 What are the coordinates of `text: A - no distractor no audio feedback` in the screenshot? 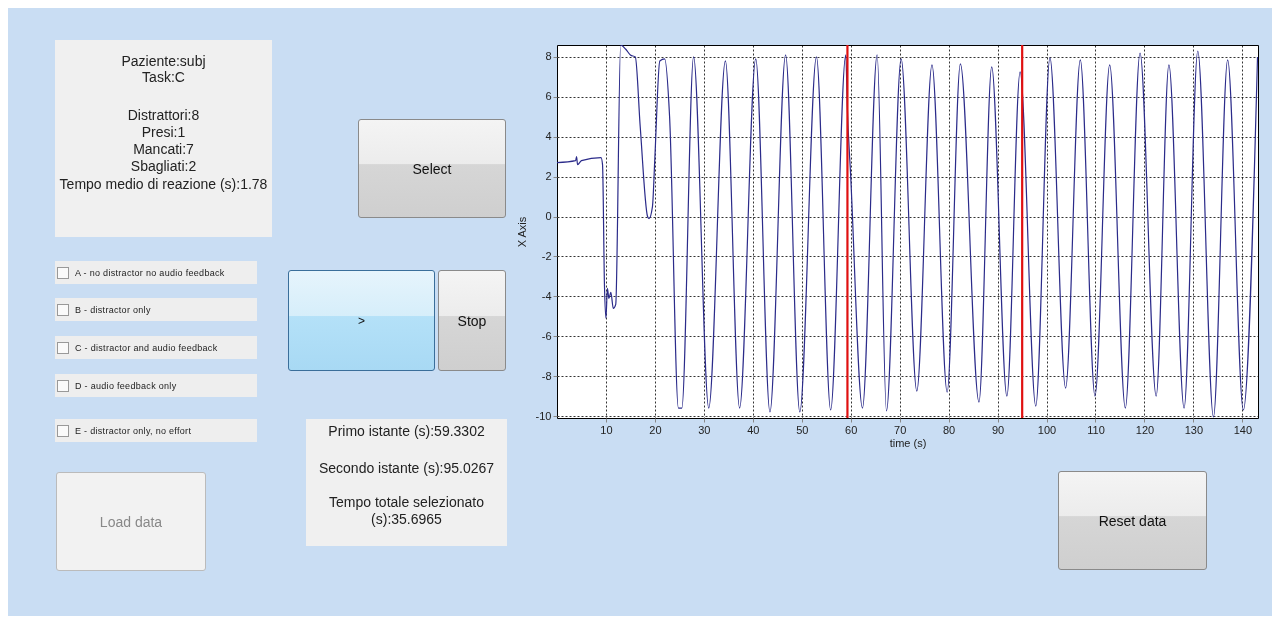 It's located at (156, 272).